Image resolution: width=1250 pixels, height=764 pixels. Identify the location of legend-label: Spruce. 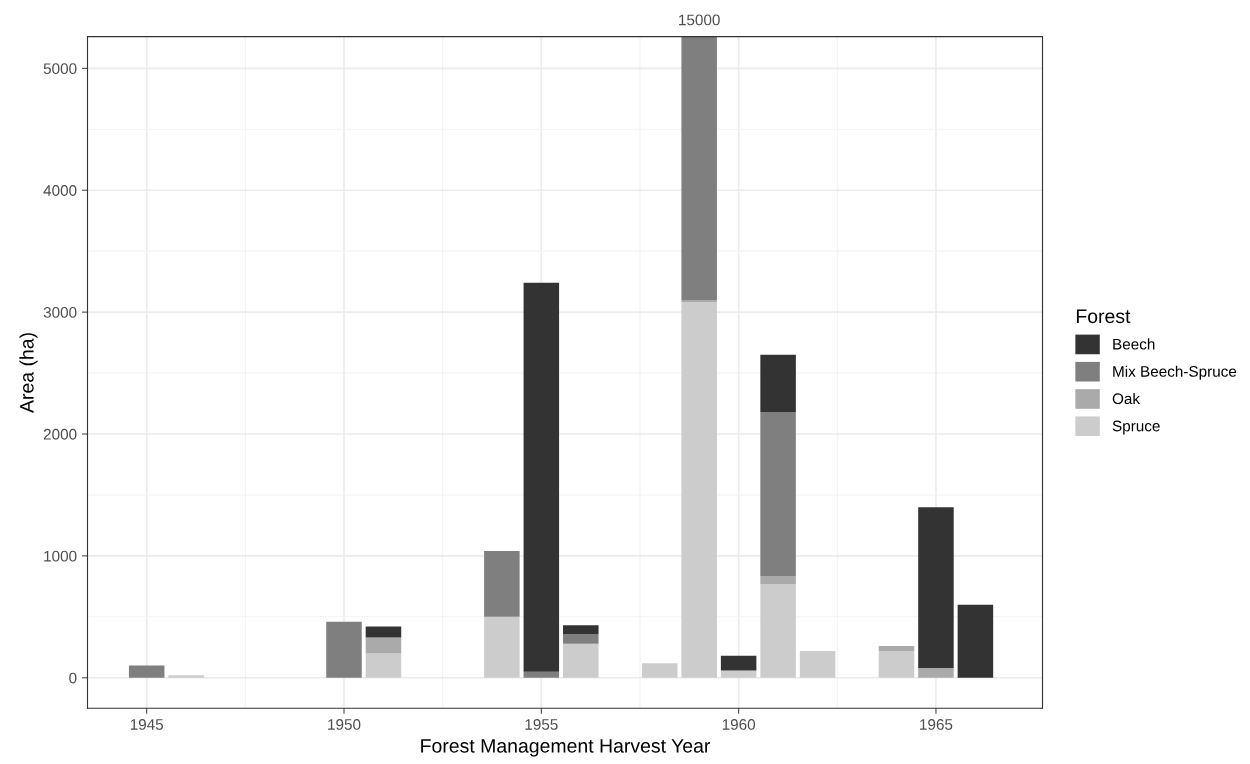
(1136, 427).